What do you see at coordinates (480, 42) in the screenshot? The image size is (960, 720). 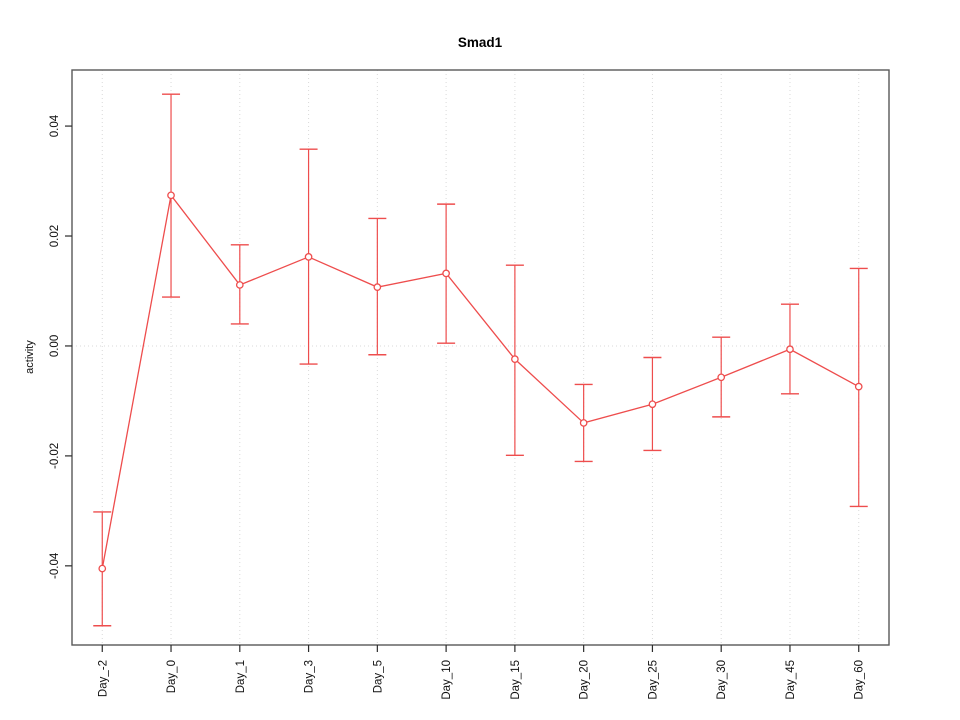 I see `chart-title: Smad1` at bounding box center [480, 42].